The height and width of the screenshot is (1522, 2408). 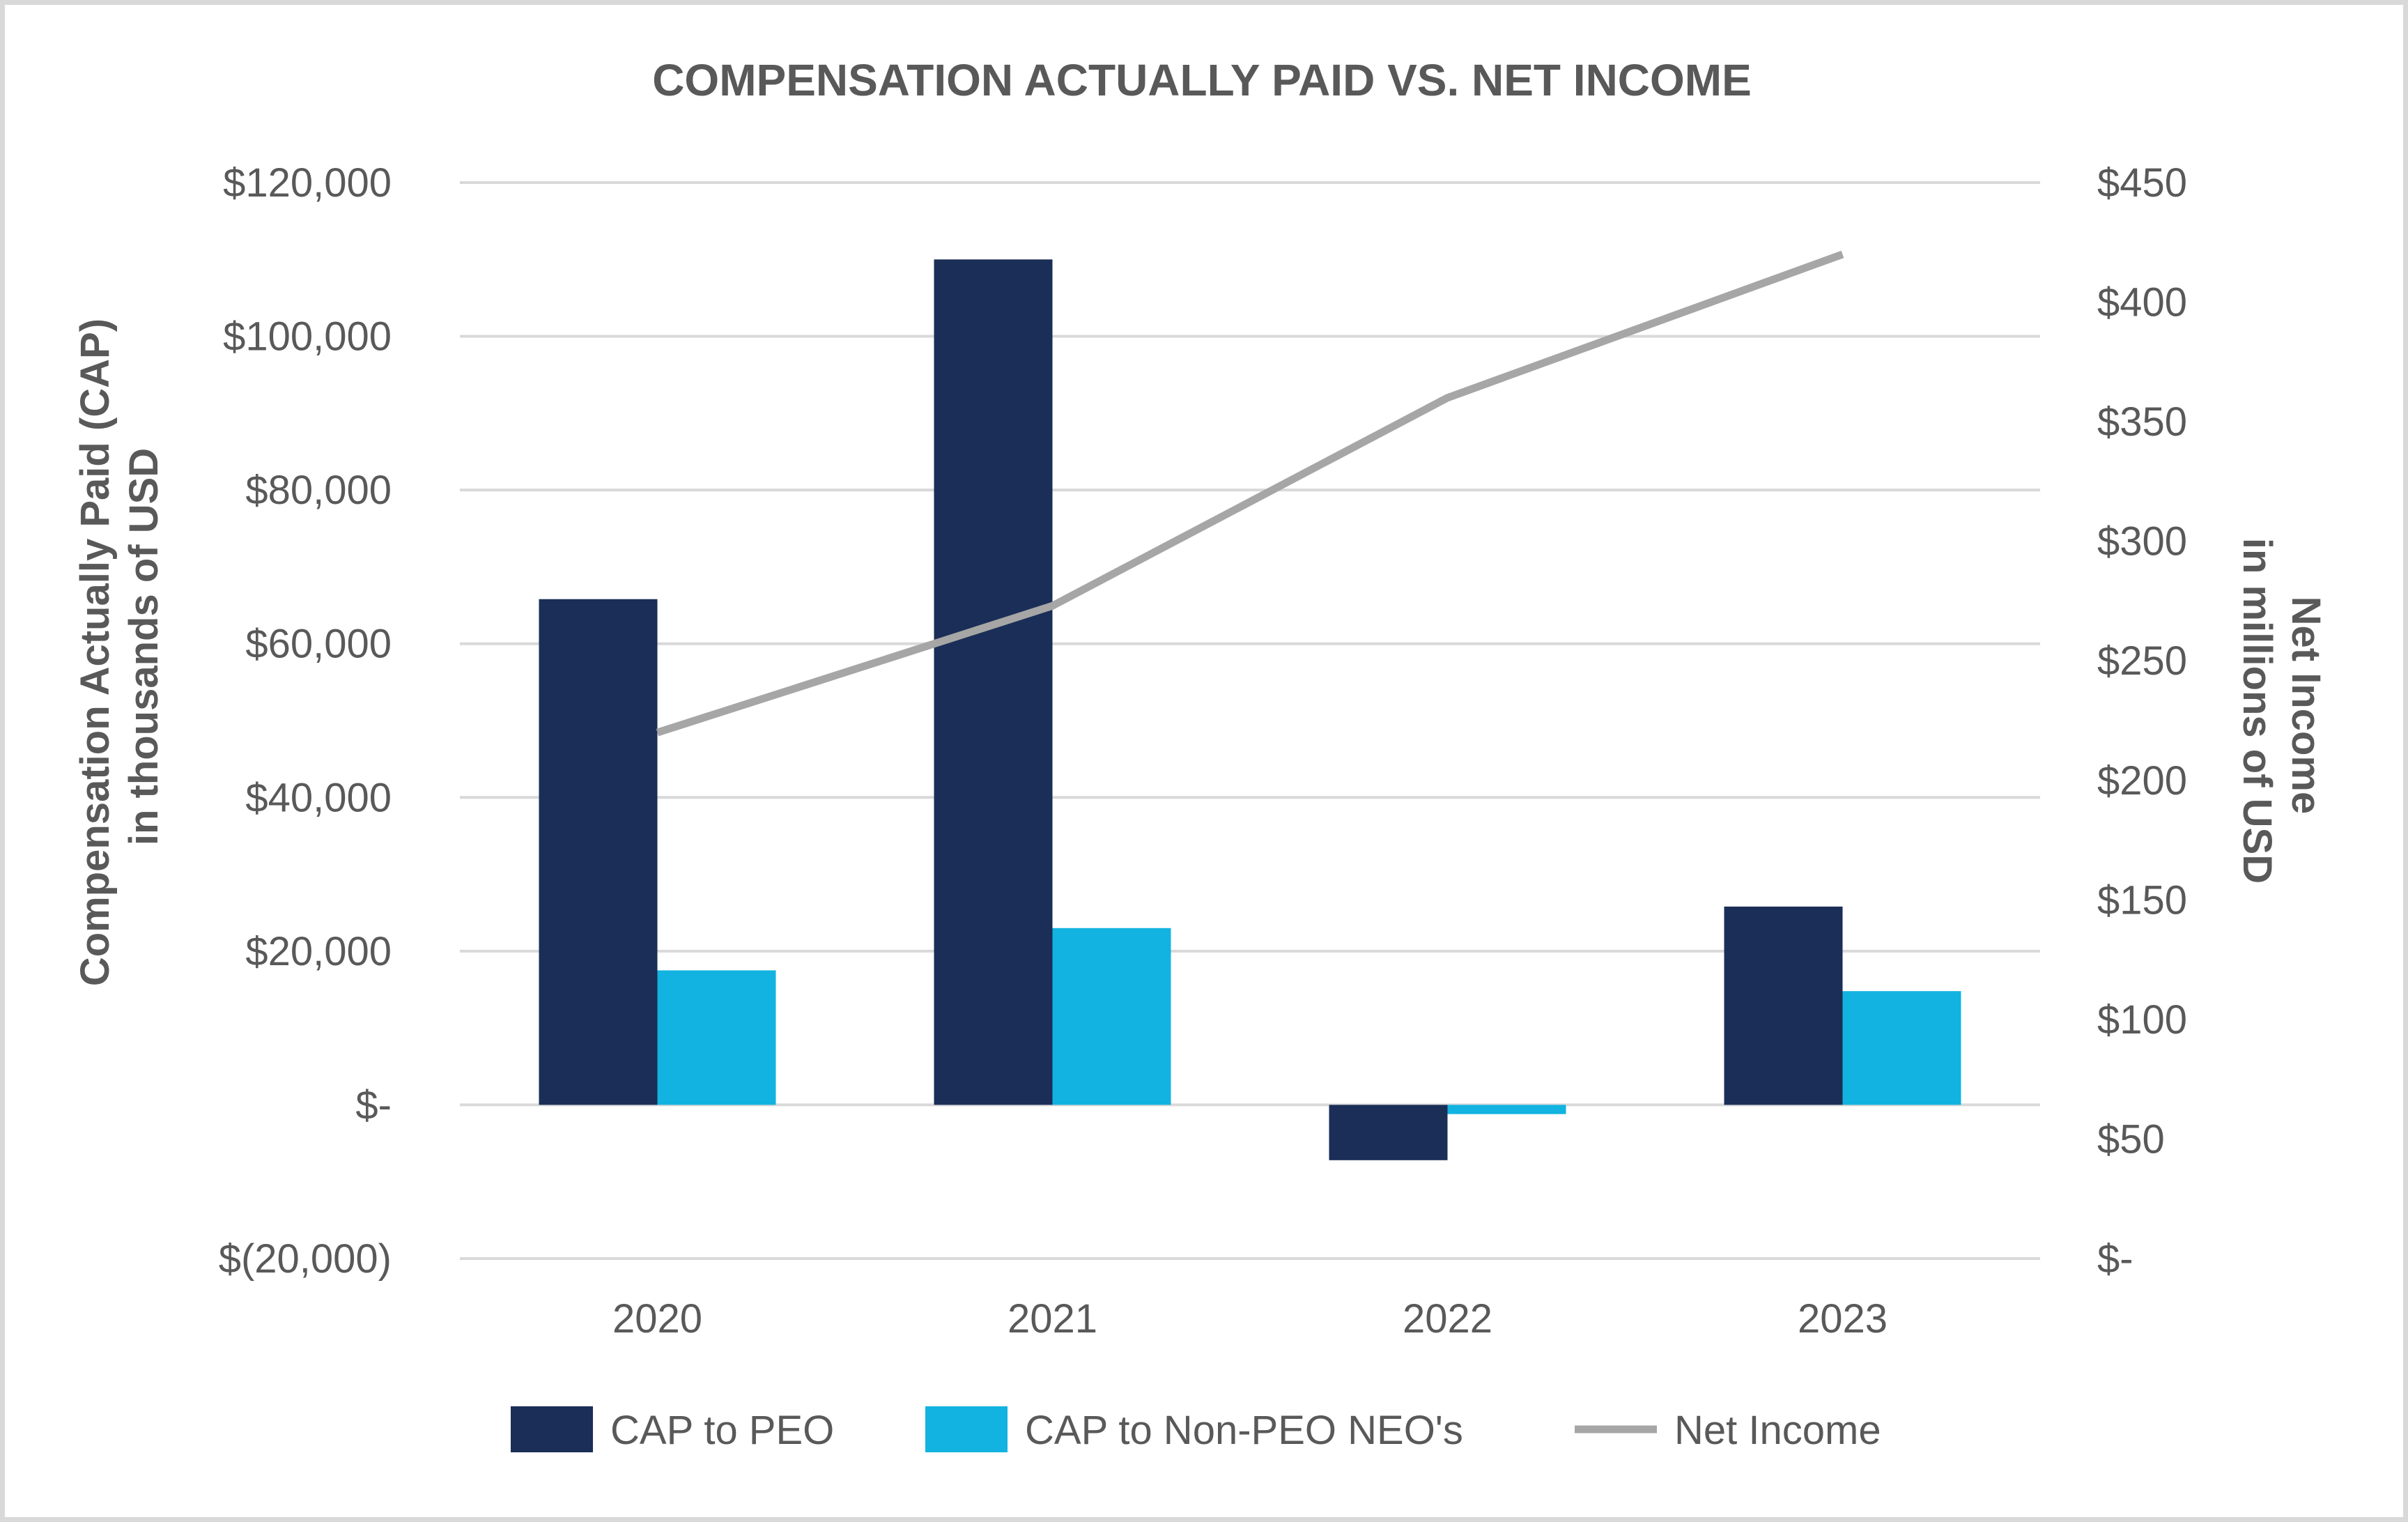 What do you see at coordinates (657, 1319) in the screenshot?
I see `x-axis-tick-label: 2020` at bounding box center [657, 1319].